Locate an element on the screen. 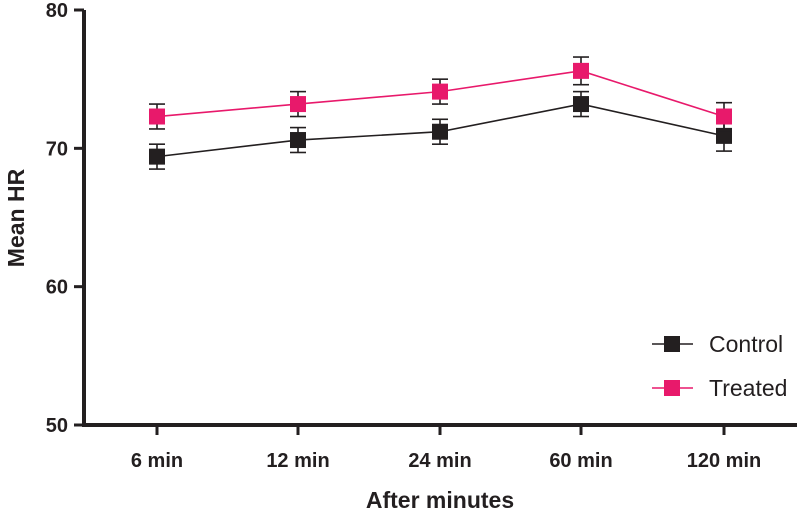  y-tick-label: 50 is located at coordinates (57, 426).